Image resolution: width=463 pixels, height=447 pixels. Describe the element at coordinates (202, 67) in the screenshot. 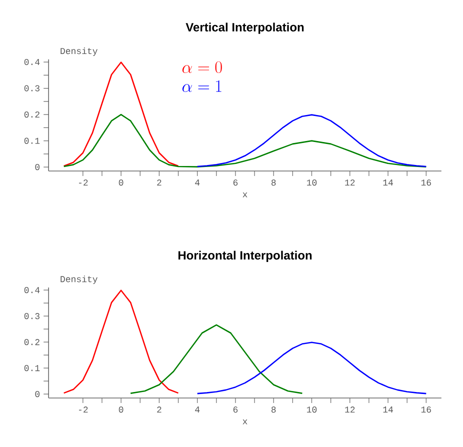

I see `annotation: $\alpha = 0$` at that location.